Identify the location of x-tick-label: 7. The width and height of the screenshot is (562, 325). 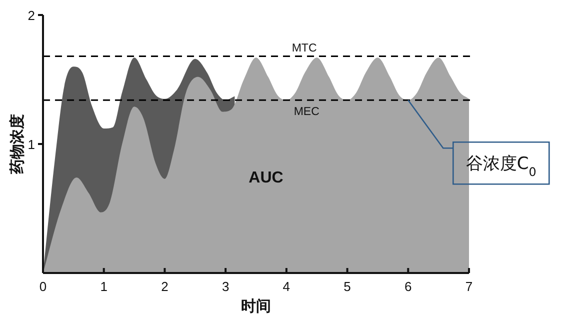
(469, 286).